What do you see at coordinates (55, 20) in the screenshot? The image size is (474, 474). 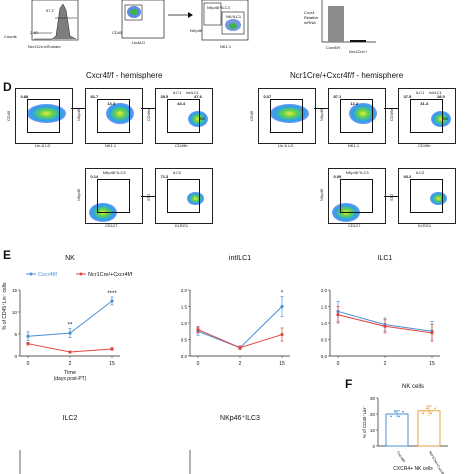 I see `histogram-plot` at bounding box center [55, 20].